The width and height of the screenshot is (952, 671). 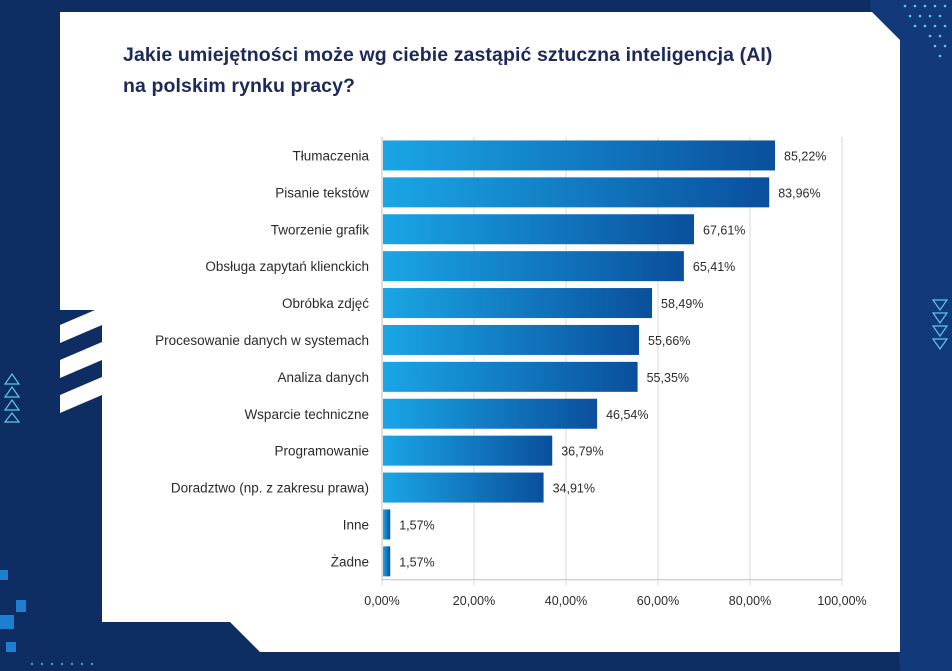 I want to click on x-tick-label: 40,00%, so click(x=566, y=601).